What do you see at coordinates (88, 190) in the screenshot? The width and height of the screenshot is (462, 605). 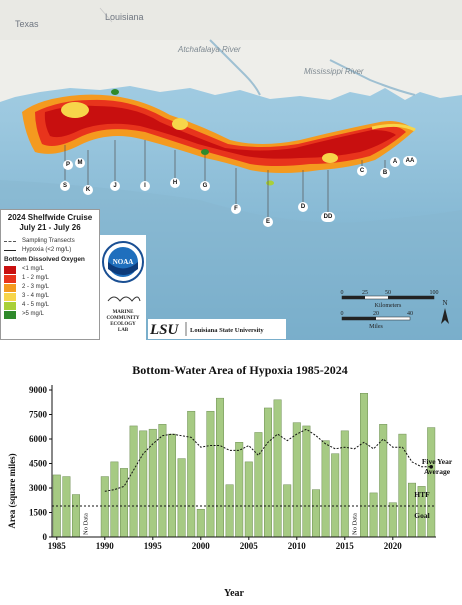 I see `transect-k: K` at bounding box center [88, 190].